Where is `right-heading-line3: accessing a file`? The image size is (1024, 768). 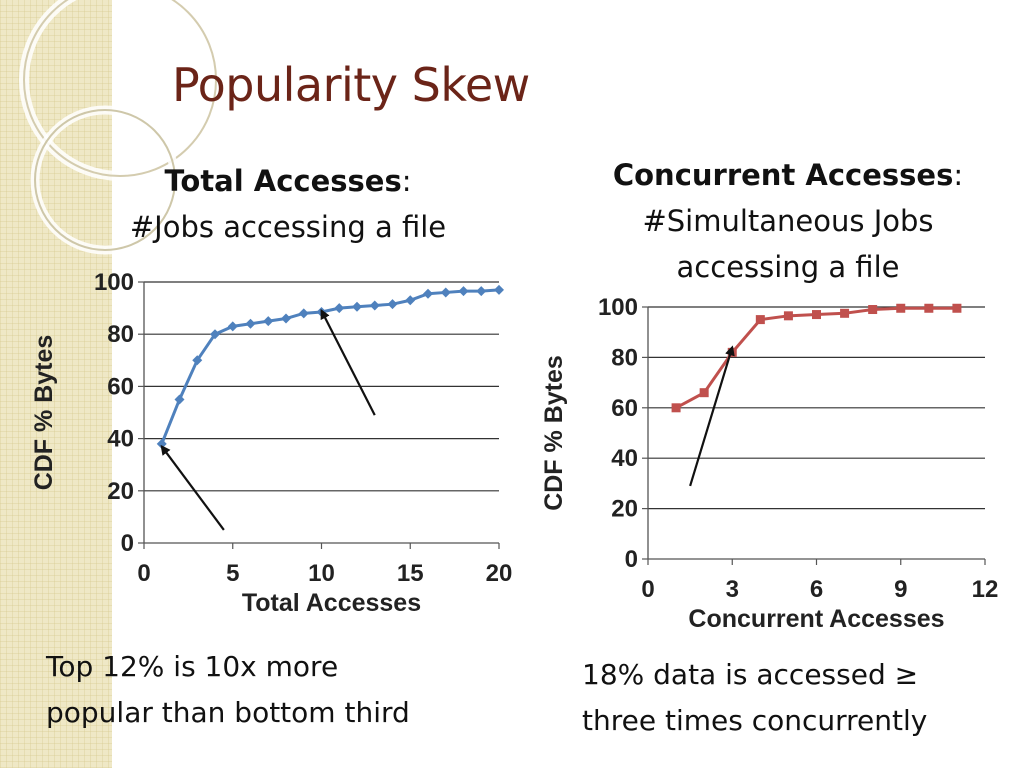
right-heading-line3: accessing a file is located at coordinates (788, 267).